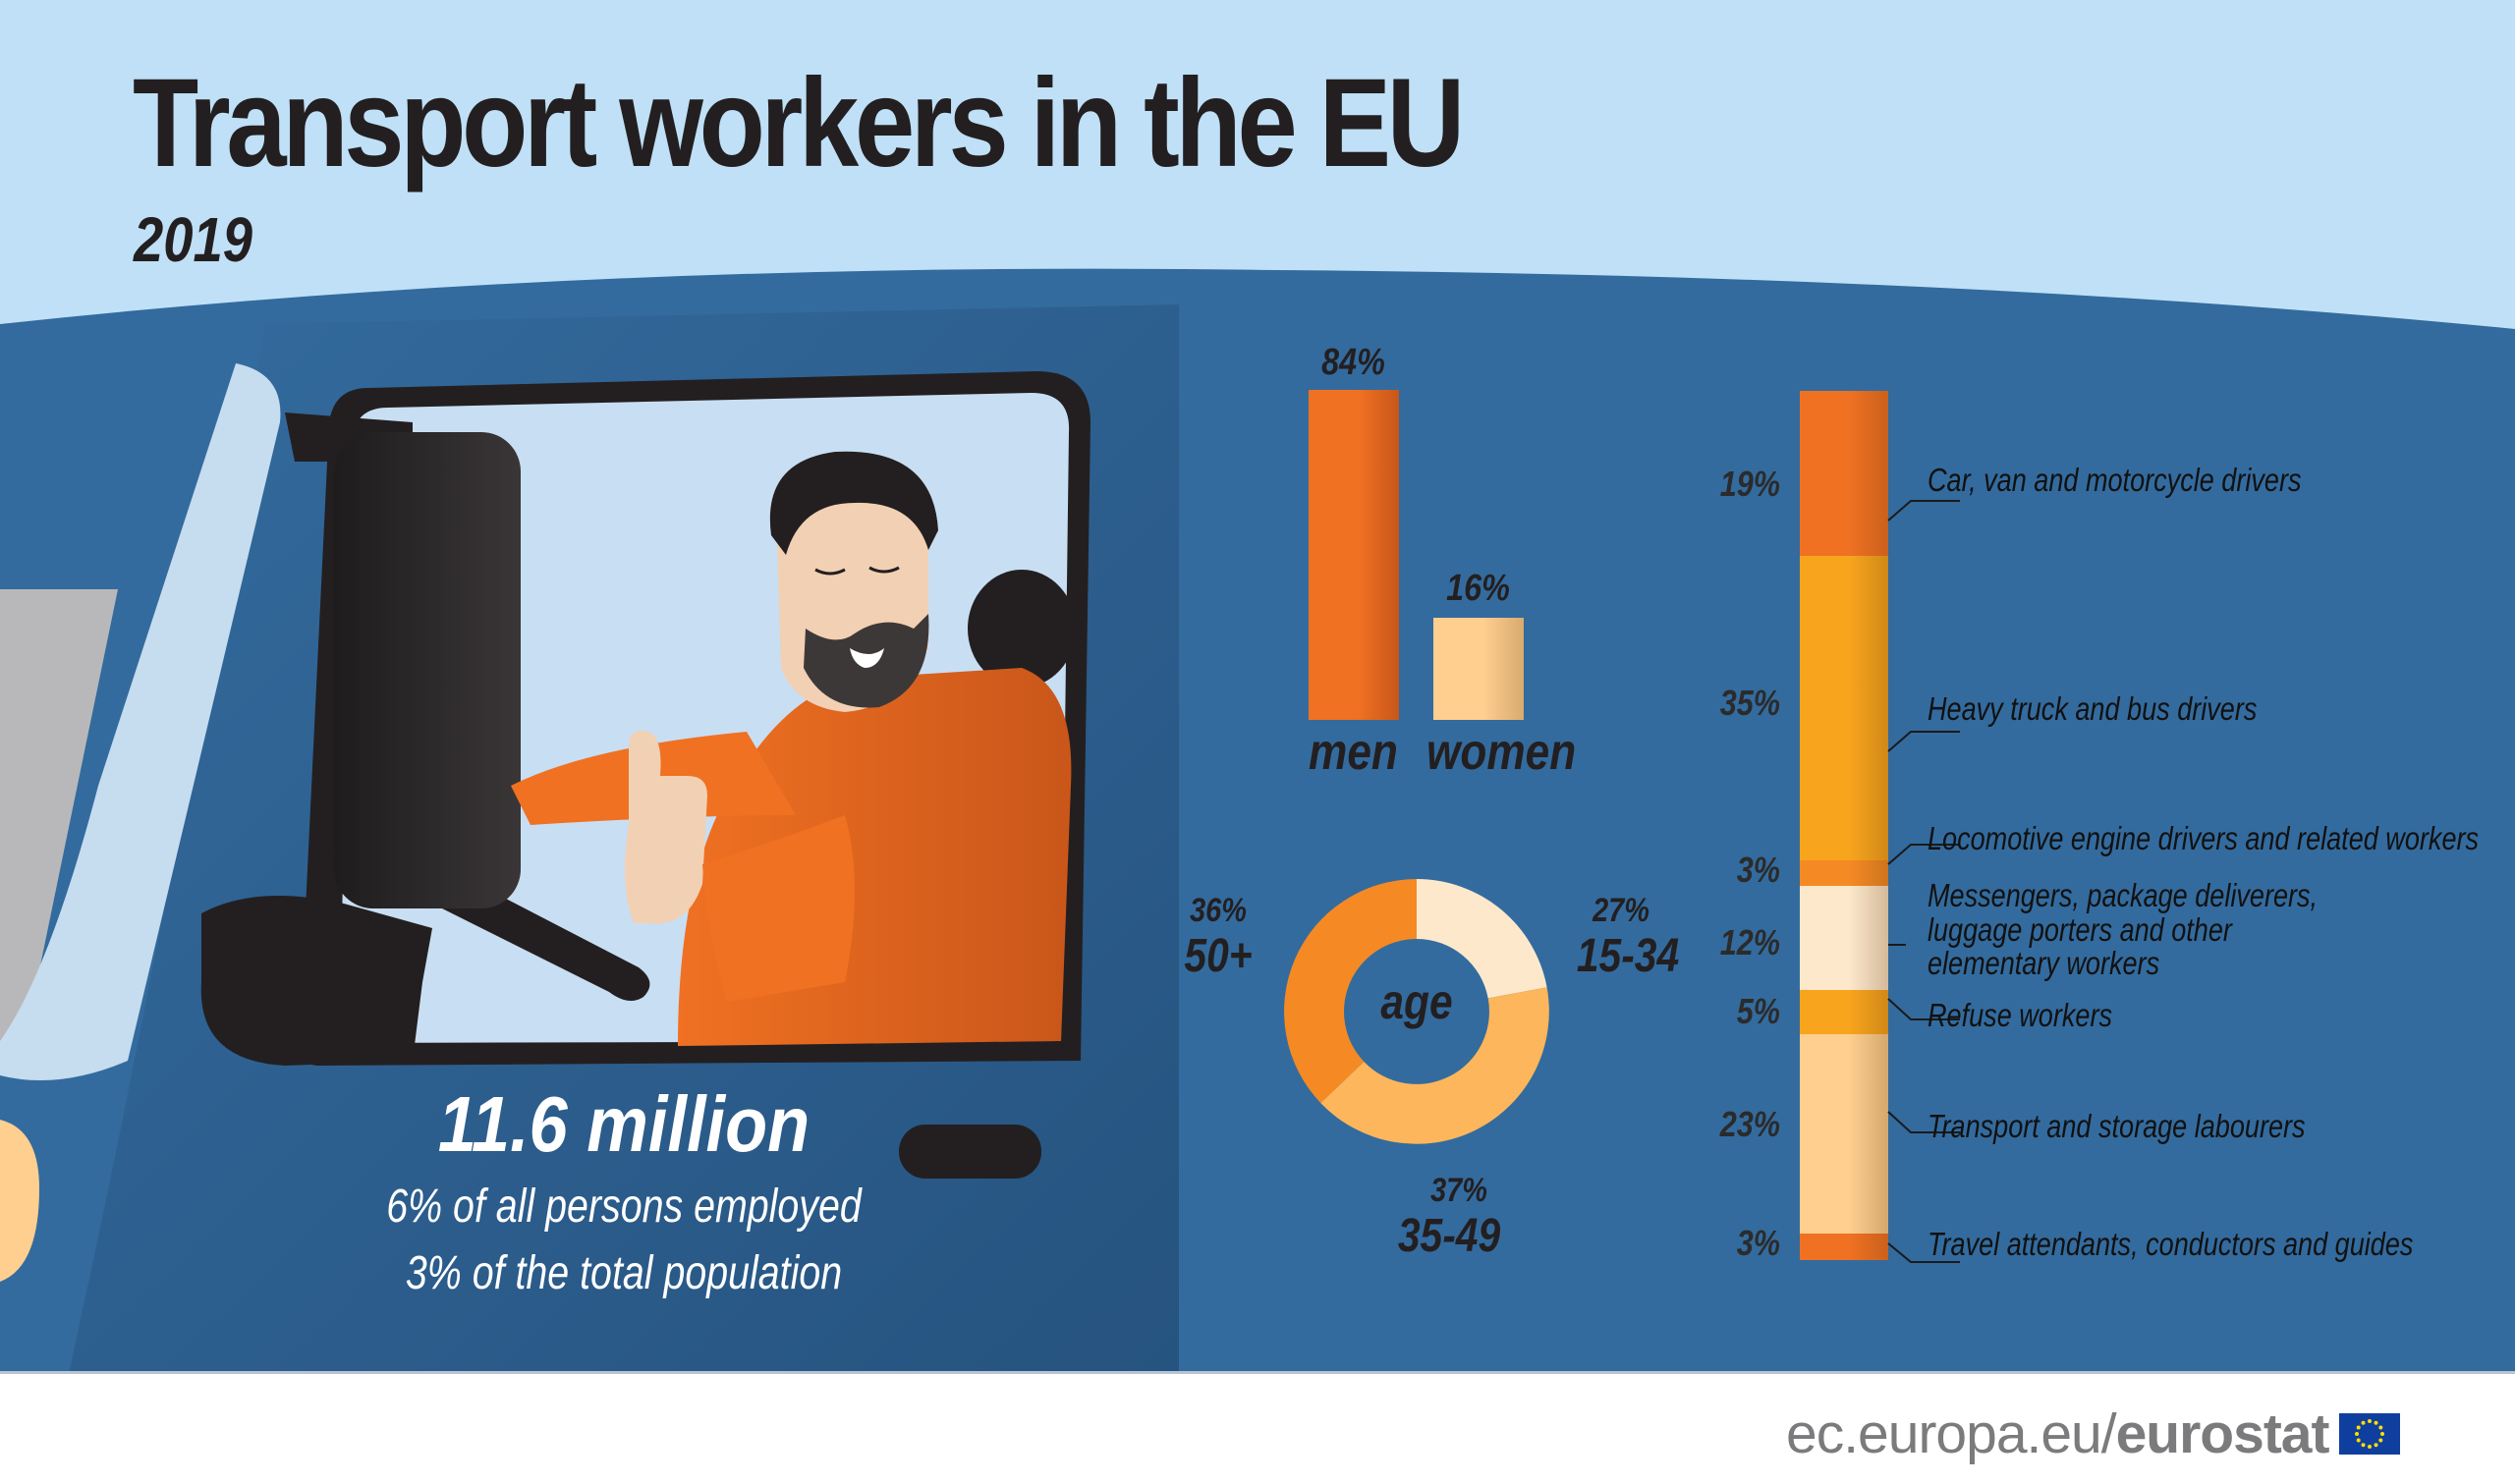 This screenshot has height=1484, width=2515. What do you see at coordinates (1749, 484) in the screenshot?
I see `occ-pct-car-van: 19%` at bounding box center [1749, 484].